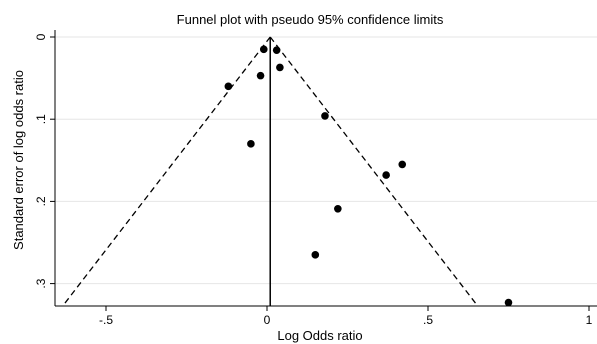 The width and height of the screenshot is (597, 344). I want to click on y-tick-label-3: .3, so click(41, 283).